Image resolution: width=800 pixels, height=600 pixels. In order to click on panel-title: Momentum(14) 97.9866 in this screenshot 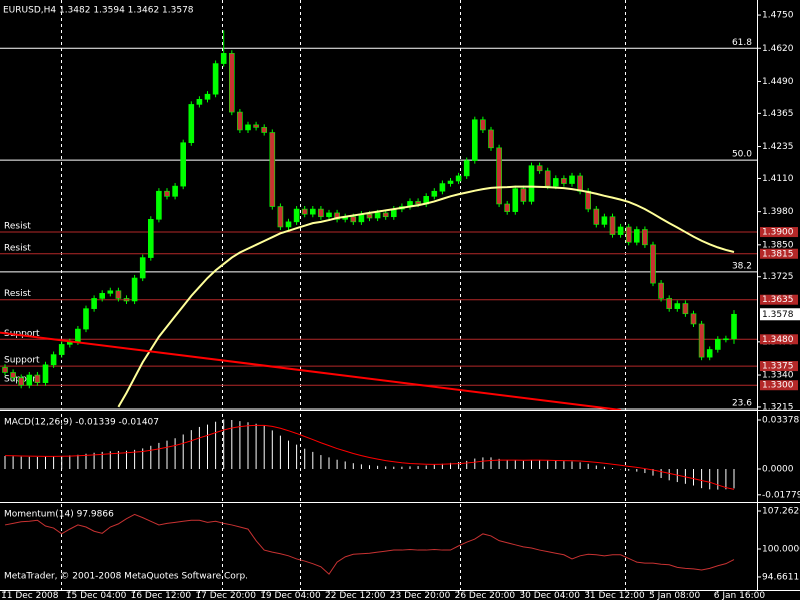, I will do `click(59, 515)`.